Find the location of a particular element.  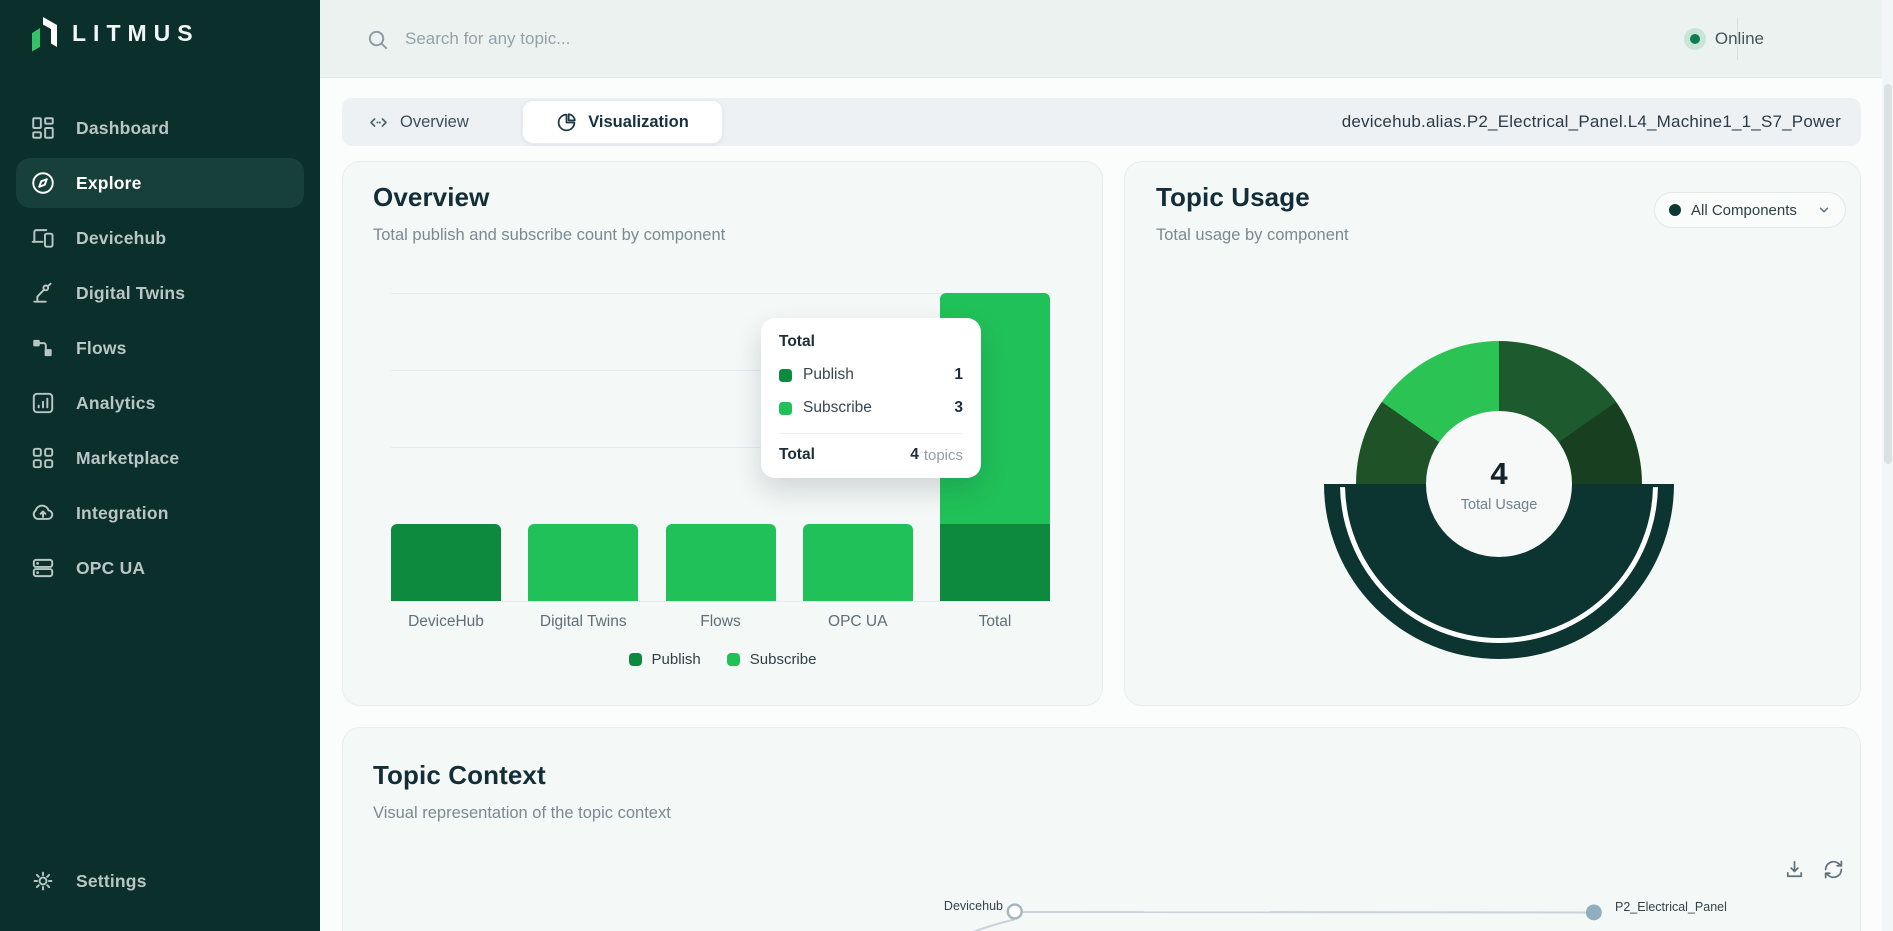

status-label: Online is located at coordinates (1739, 38).